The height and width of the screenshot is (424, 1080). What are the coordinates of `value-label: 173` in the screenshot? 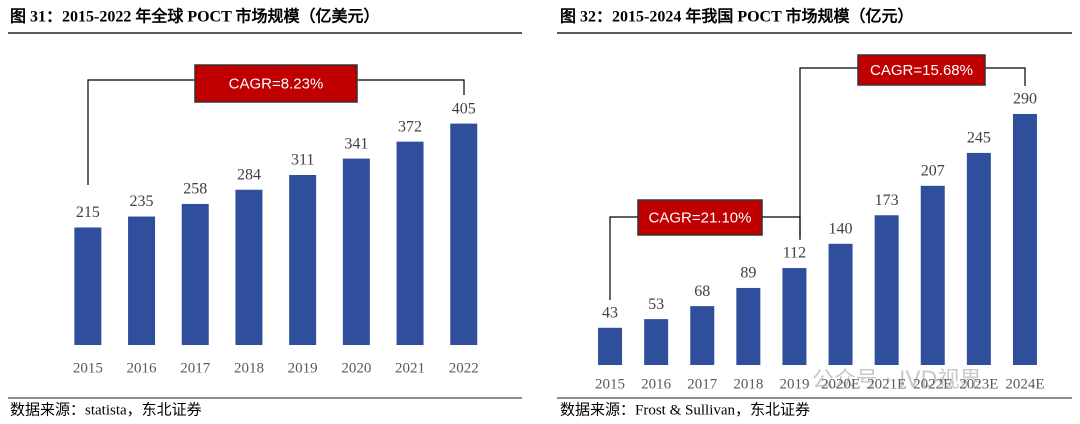 It's located at (887, 200).